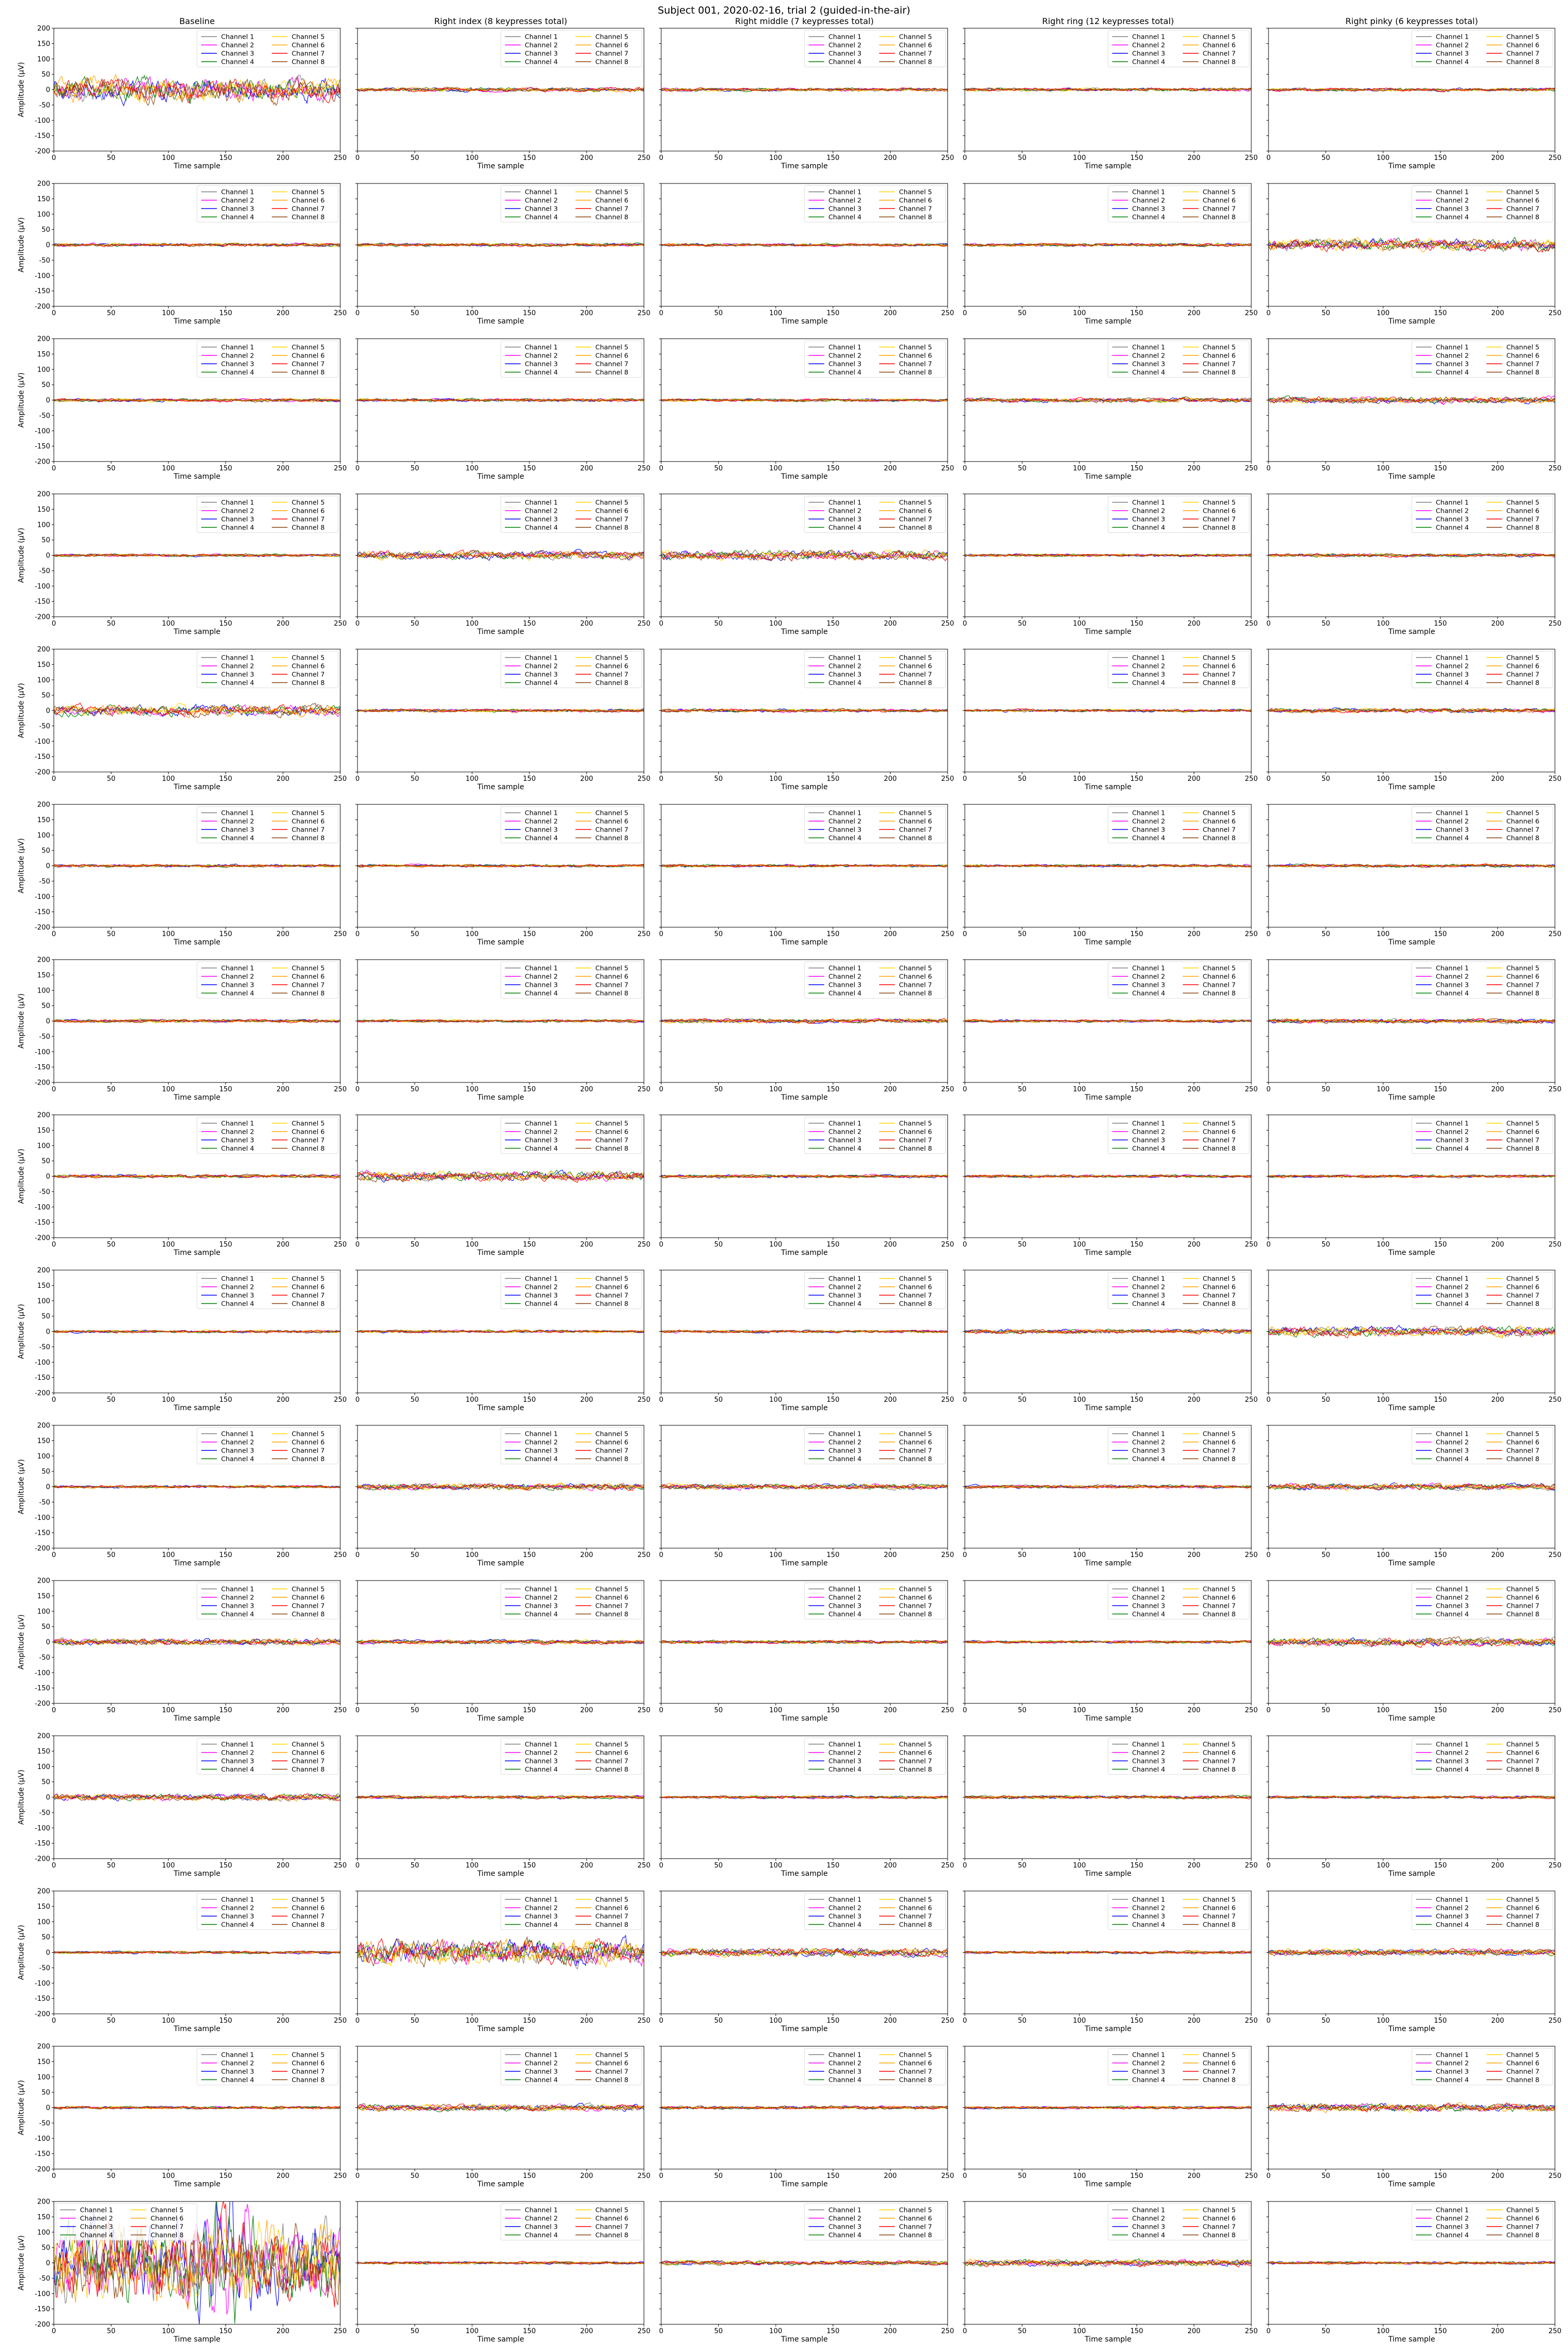 This screenshot has width=1568, height=2352. I want to click on y-tick-label: -50, so click(44, 105).